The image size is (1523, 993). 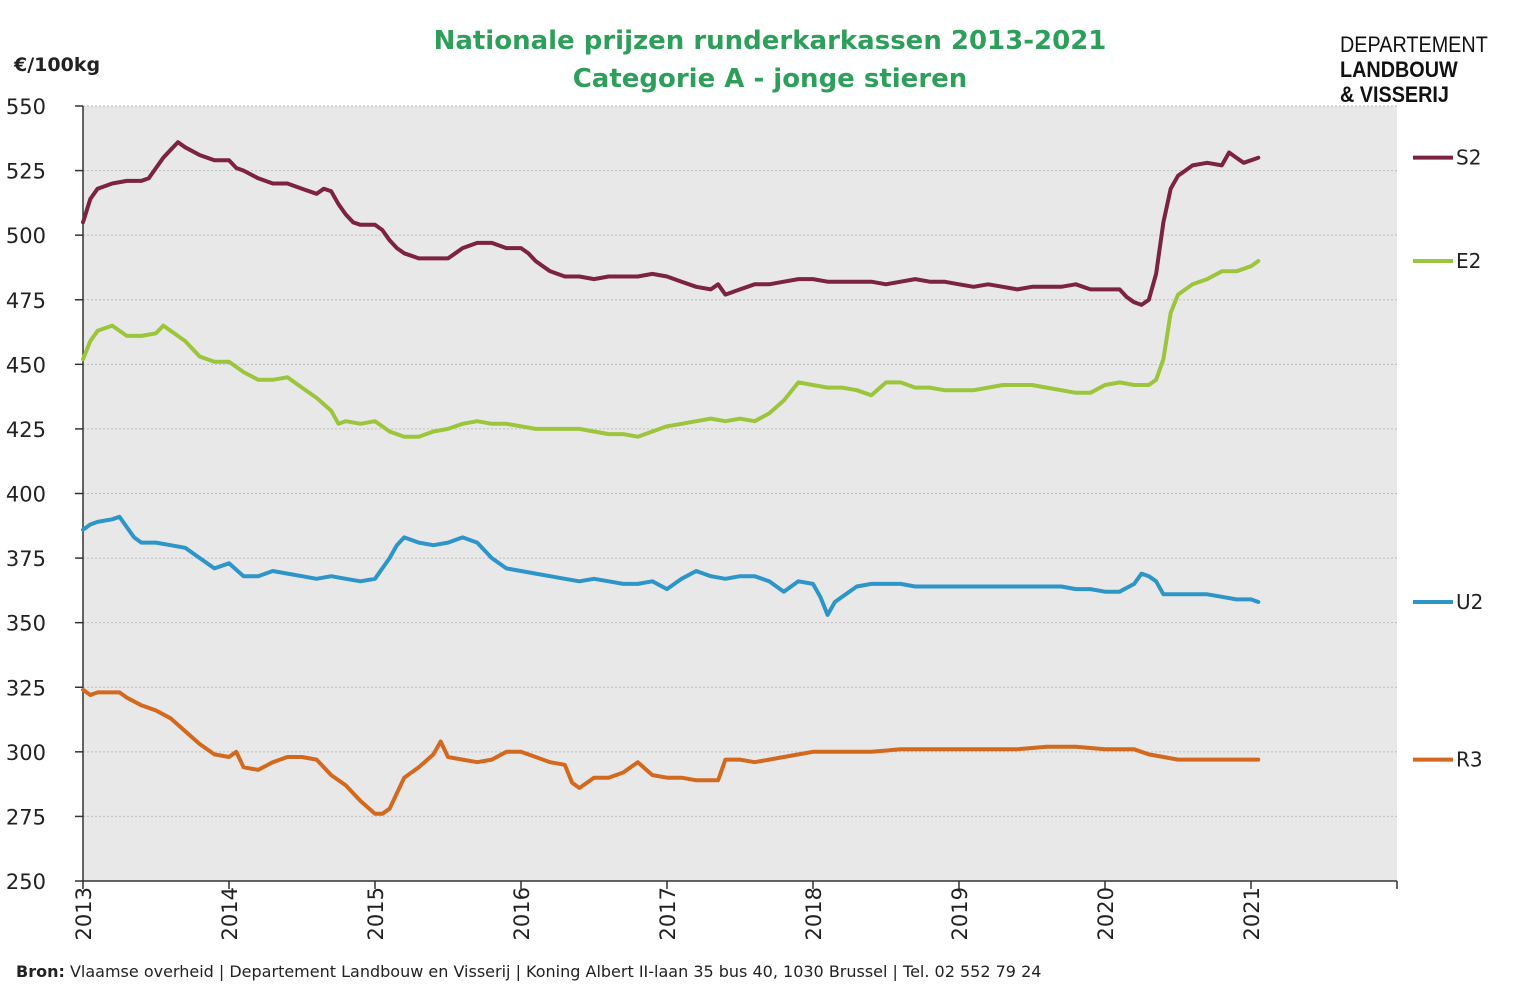 I want to click on x-tick-label: 2018, so click(x=814, y=913).